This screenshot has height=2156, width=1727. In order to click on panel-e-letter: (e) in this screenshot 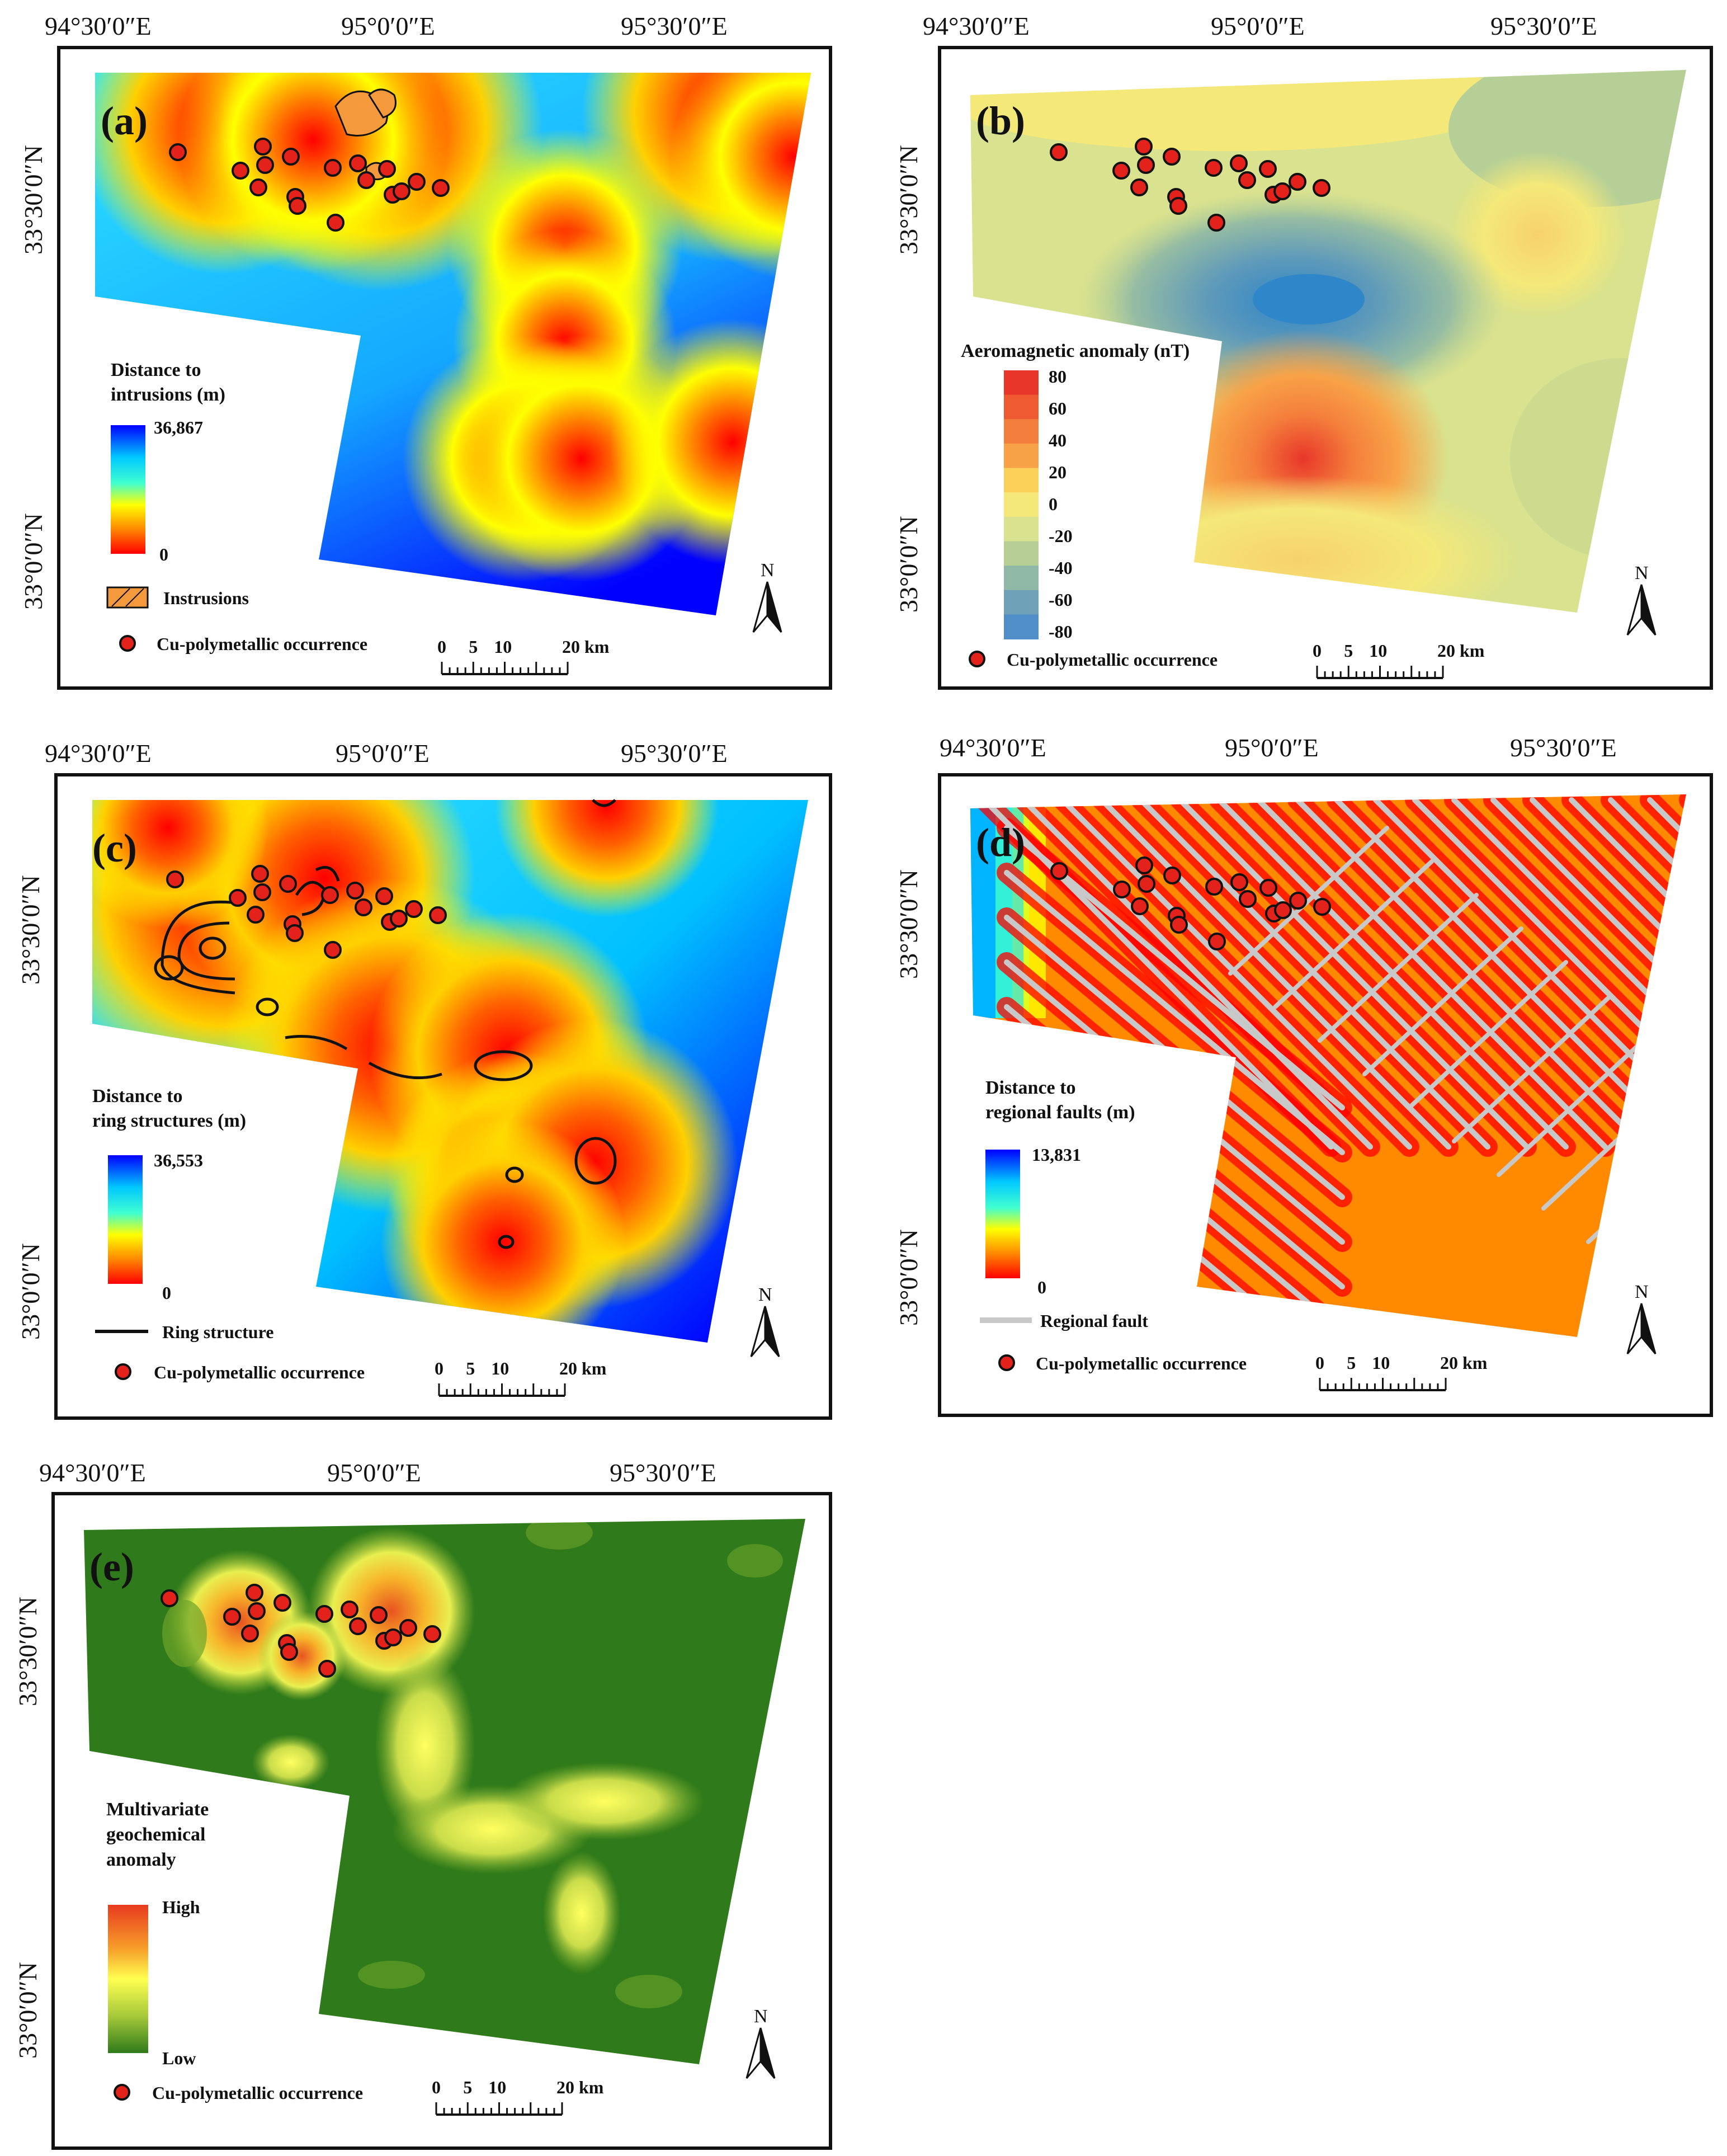, I will do `click(112, 1567)`.